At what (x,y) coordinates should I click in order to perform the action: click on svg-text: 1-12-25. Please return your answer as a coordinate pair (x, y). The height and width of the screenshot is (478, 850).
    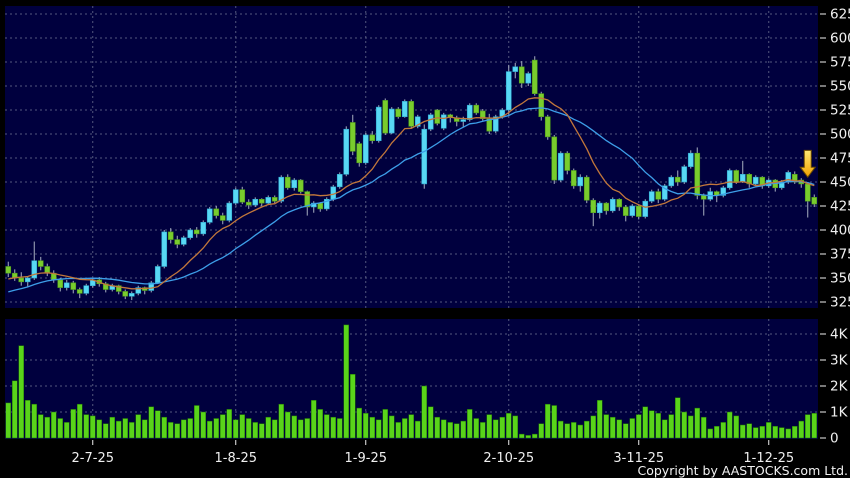
    Looking at the image, I should click on (768, 458).